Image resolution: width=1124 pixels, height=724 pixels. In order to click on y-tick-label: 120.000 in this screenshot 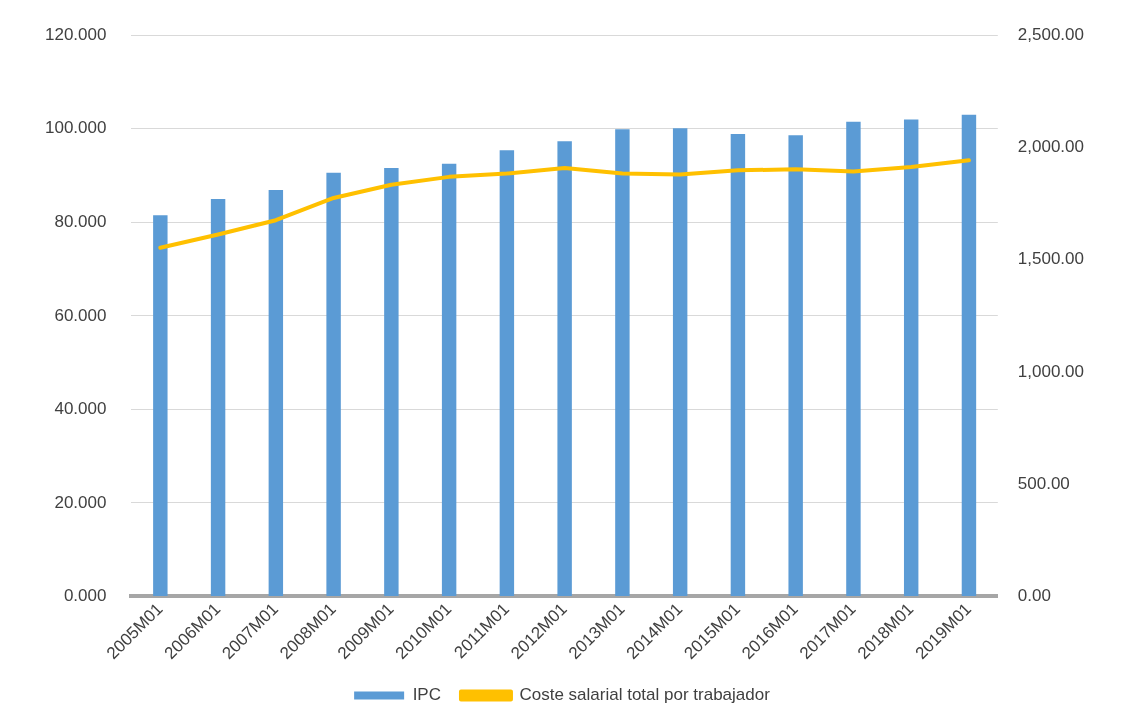, I will do `click(76, 34)`.